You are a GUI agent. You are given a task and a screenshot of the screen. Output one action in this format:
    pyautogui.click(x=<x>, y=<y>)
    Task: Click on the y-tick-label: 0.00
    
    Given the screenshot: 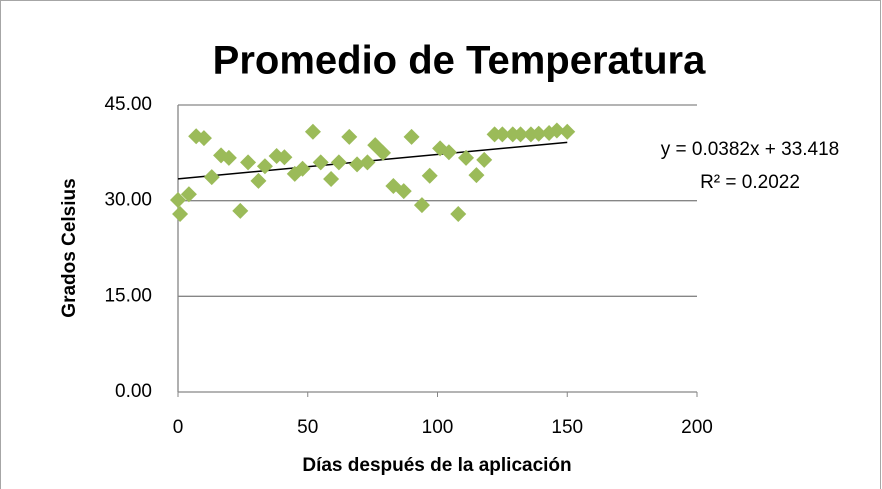 What is the action you would take?
    pyautogui.click(x=133, y=391)
    